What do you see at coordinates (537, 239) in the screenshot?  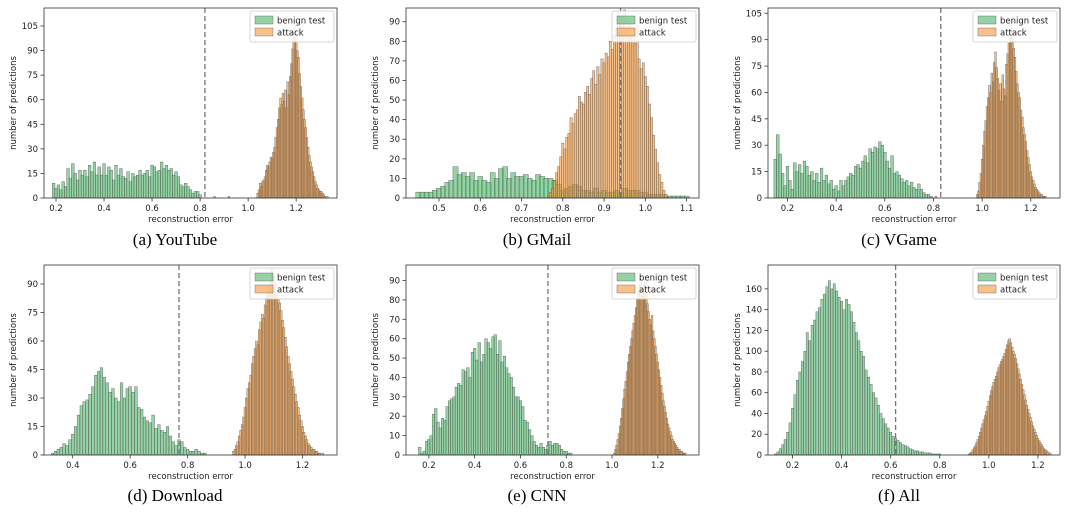 I see `chart-caption: (b) GMail` at bounding box center [537, 239].